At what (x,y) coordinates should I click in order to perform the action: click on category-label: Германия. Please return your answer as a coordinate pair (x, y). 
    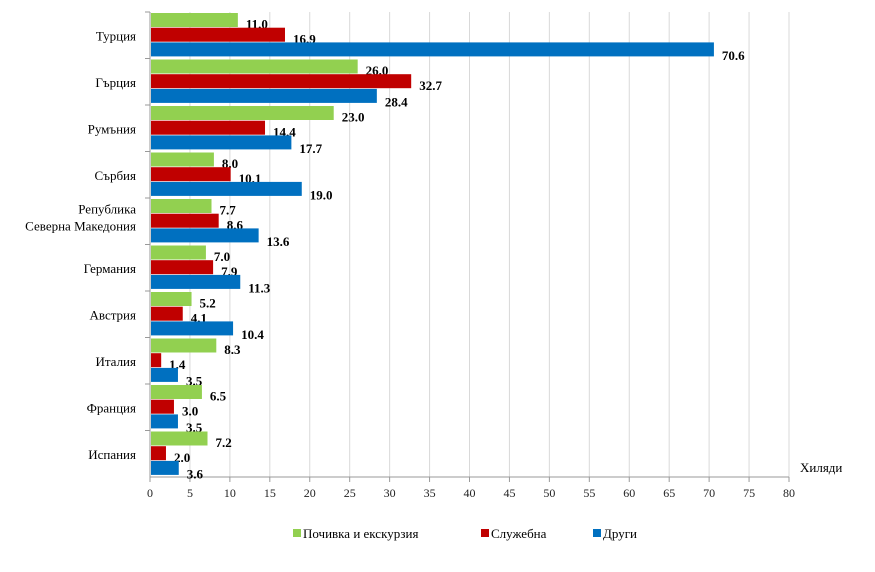
    Looking at the image, I should click on (110, 268).